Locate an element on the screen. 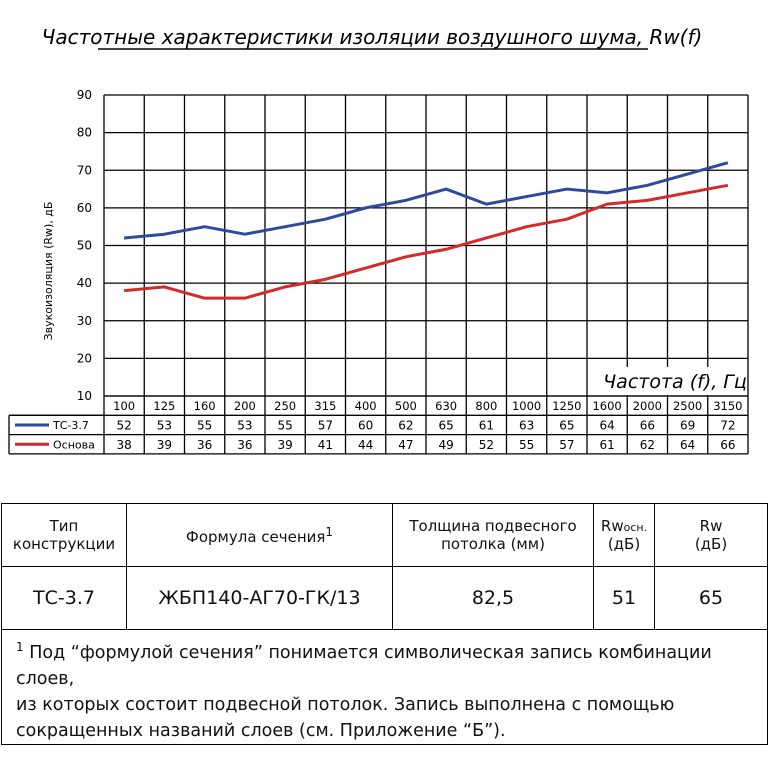  header-rw: Rw (дБ) is located at coordinates (711, 535).